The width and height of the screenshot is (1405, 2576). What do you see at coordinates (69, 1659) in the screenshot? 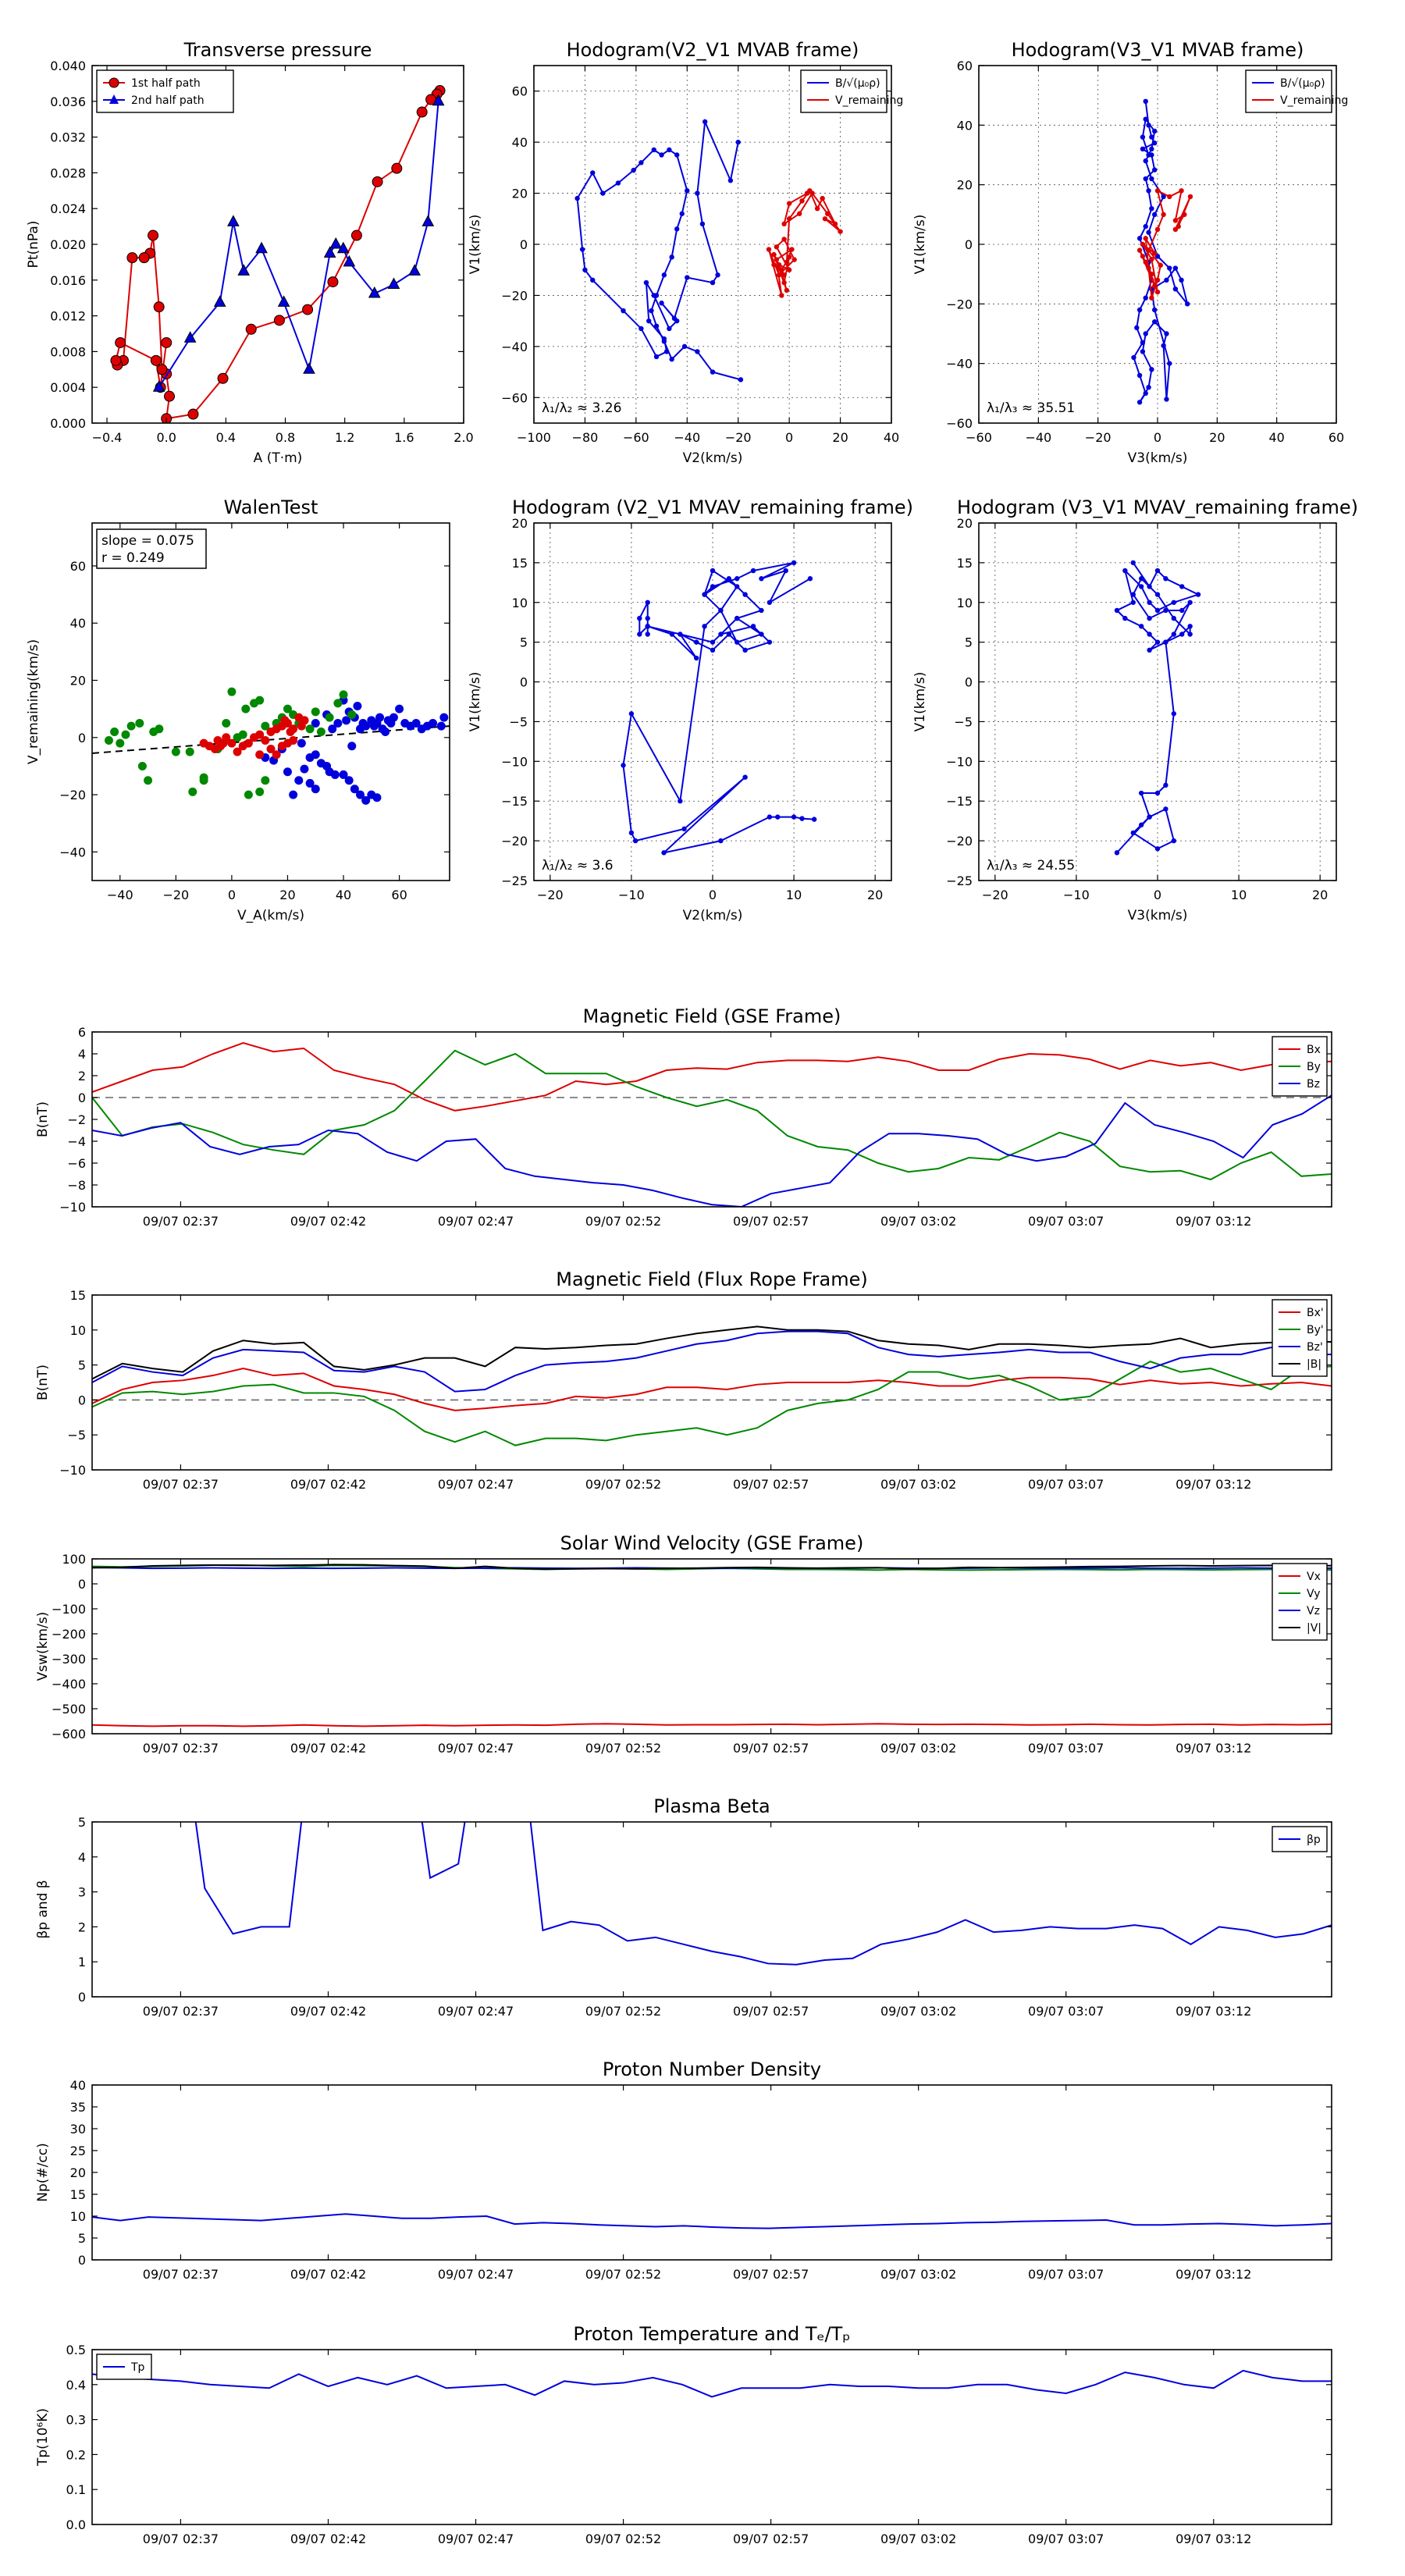
I see `y-tick-label: −300` at bounding box center [69, 1659].